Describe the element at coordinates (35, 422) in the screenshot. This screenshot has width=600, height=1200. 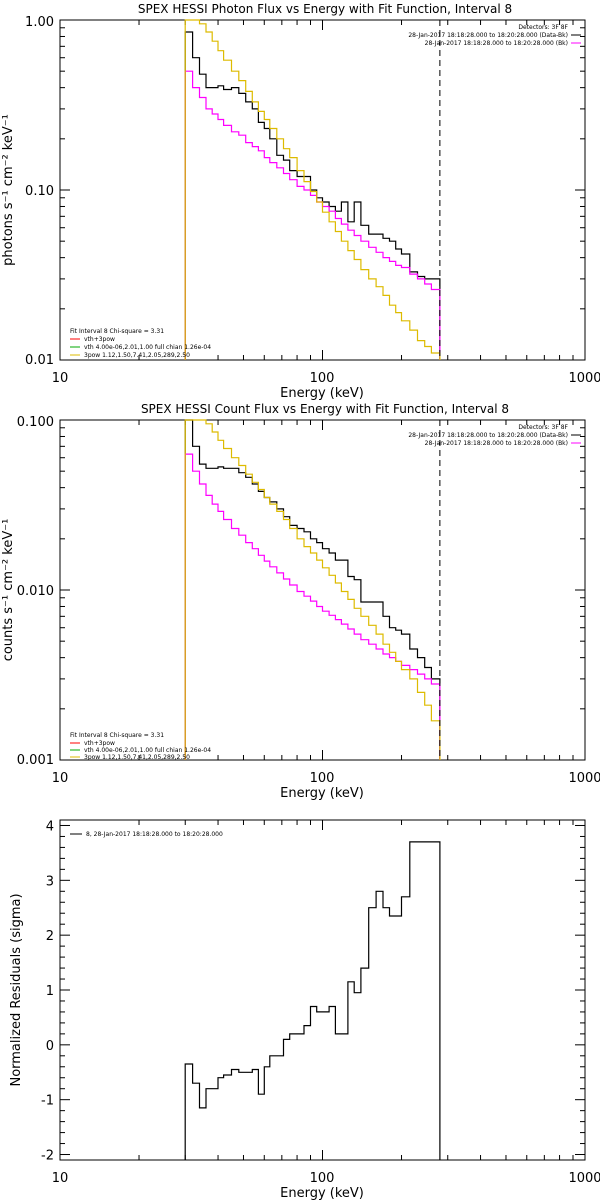
I see `count-flux-ytick-0.100: 0.100` at that location.